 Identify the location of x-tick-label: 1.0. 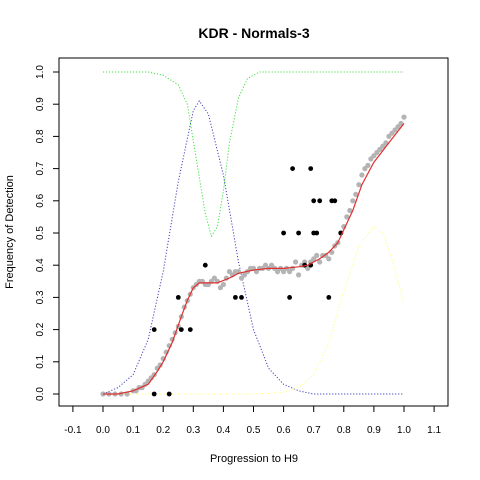
(404, 430).